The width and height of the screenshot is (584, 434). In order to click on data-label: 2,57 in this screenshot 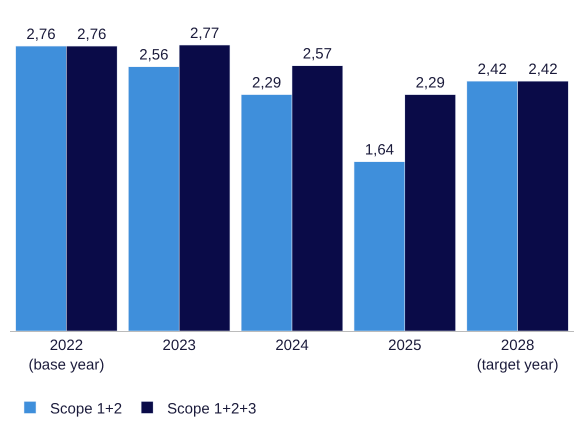, I will do `click(317, 54)`.